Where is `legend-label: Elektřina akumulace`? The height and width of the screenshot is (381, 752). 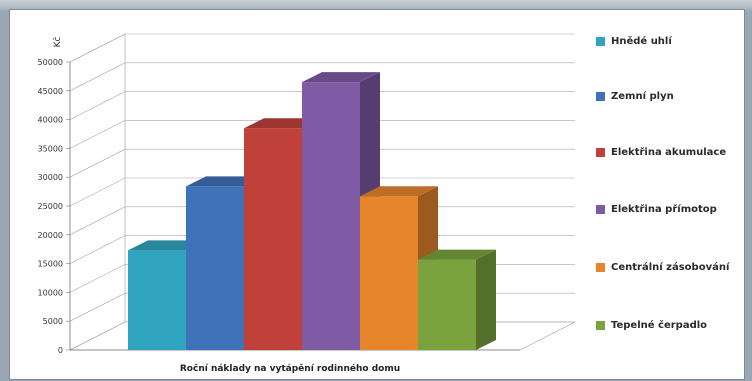
legend-label: Elektřina akumulace is located at coordinates (669, 152).